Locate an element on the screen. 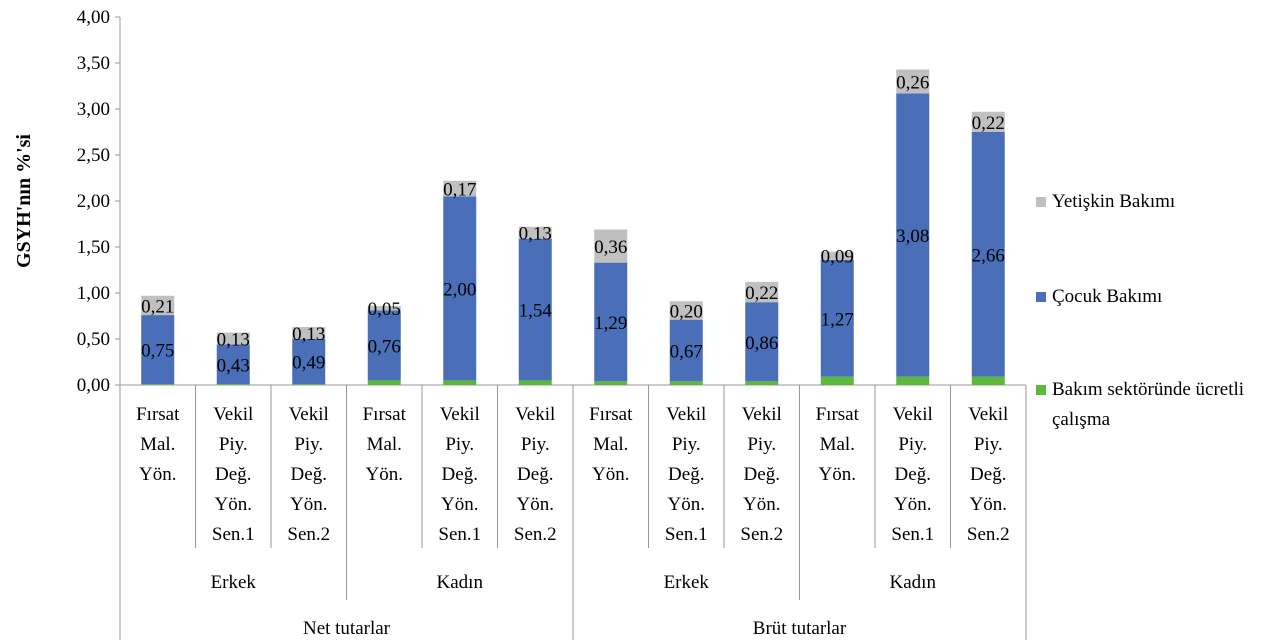 This screenshot has height=644, width=1275. data-label: 0,36 is located at coordinates (610, 247).